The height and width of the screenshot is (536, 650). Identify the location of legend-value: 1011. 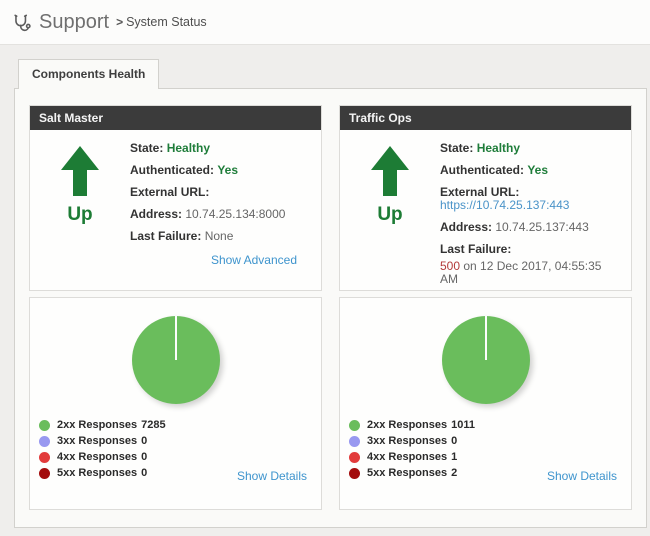
(463, 425).